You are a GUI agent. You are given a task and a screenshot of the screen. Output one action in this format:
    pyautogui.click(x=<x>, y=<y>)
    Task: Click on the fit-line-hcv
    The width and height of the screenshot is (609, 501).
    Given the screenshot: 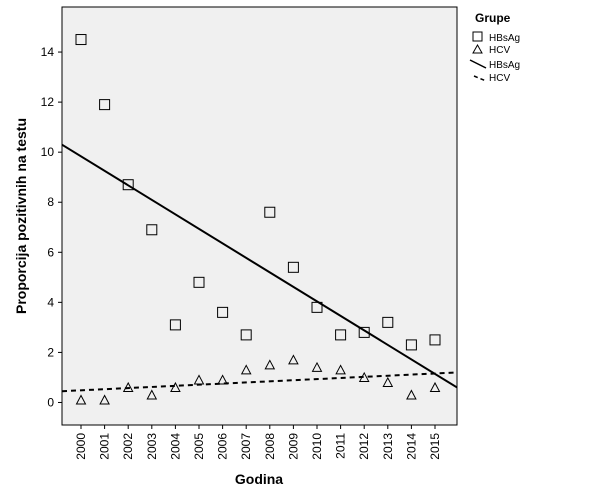 What is the action you would take?
    pyautogui.click(x=259, y=382)
    